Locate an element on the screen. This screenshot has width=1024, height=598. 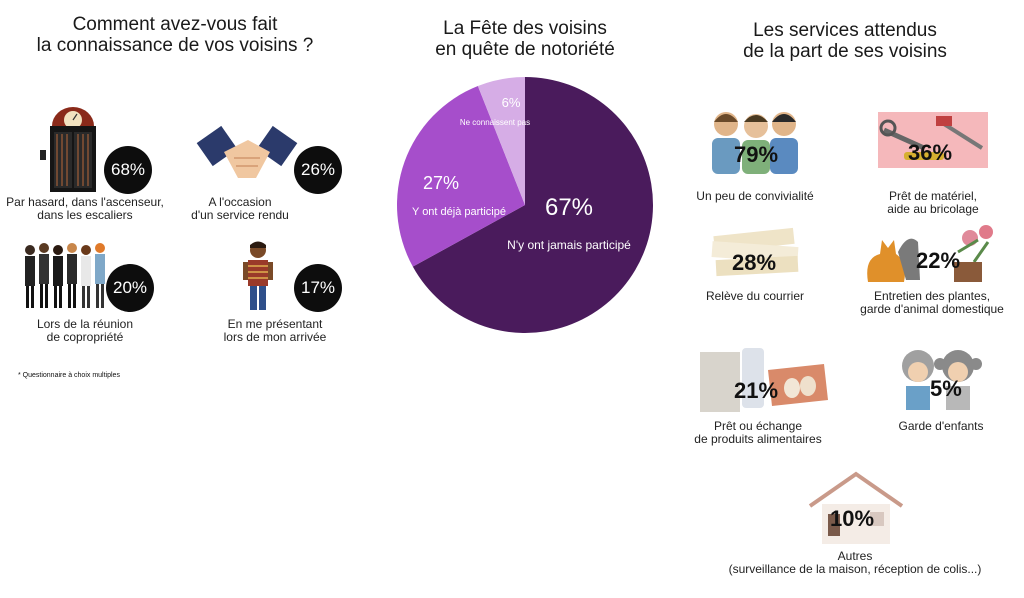
pie-value-label: 6% is located at coordinates (511, 102).